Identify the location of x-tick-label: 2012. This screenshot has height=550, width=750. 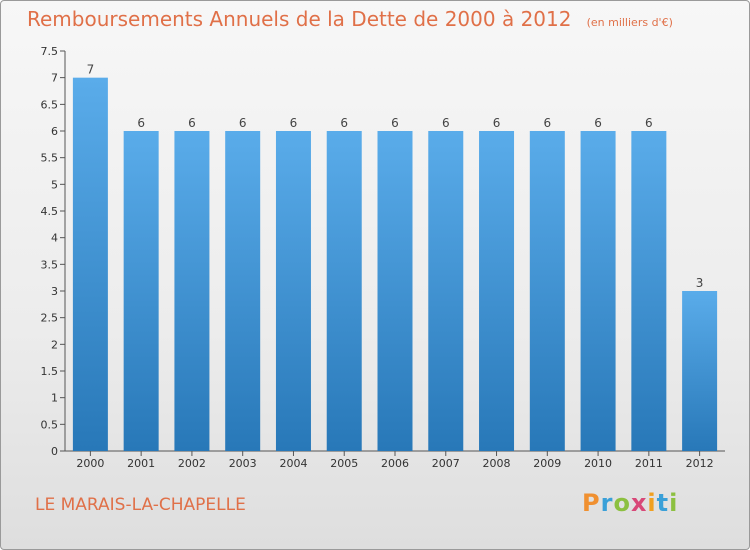
(700, 463).